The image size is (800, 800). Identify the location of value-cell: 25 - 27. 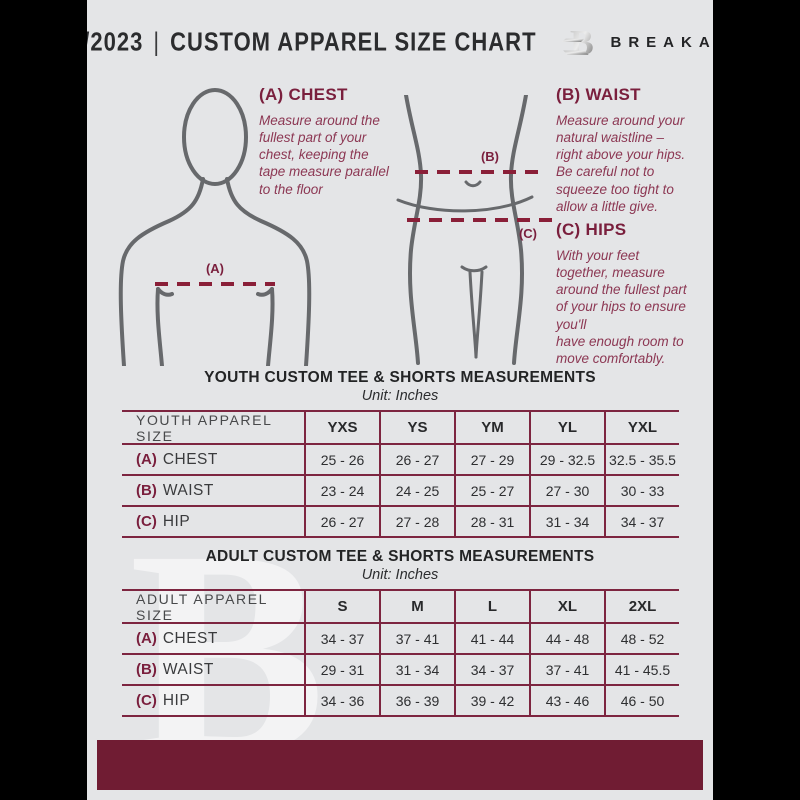
(491, 491).